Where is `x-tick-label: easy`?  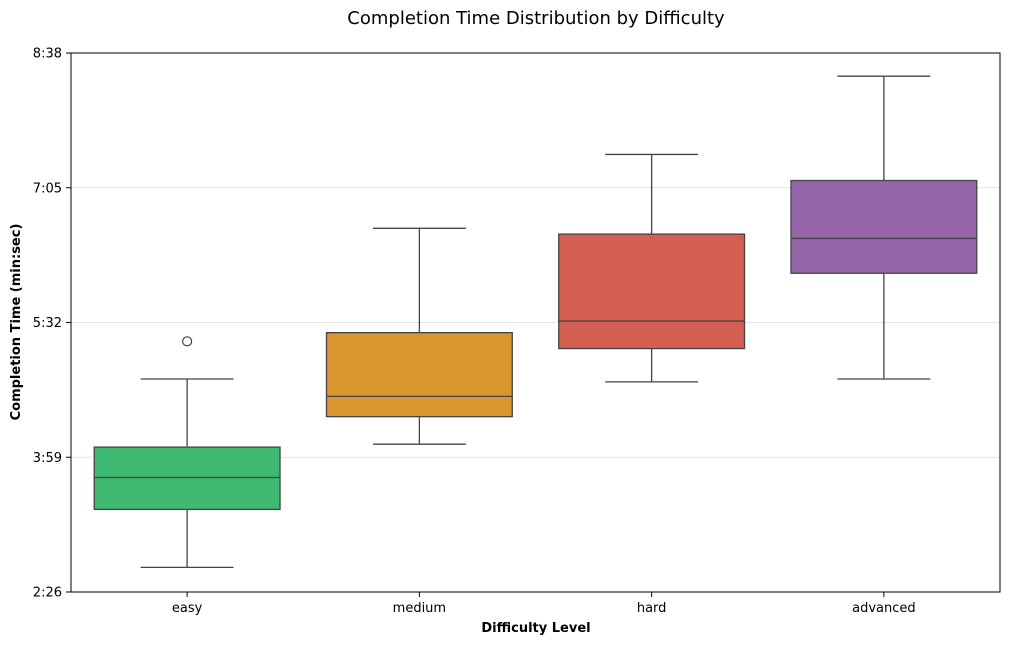 x-tick-label: easy is located at coordinates (187, 608).